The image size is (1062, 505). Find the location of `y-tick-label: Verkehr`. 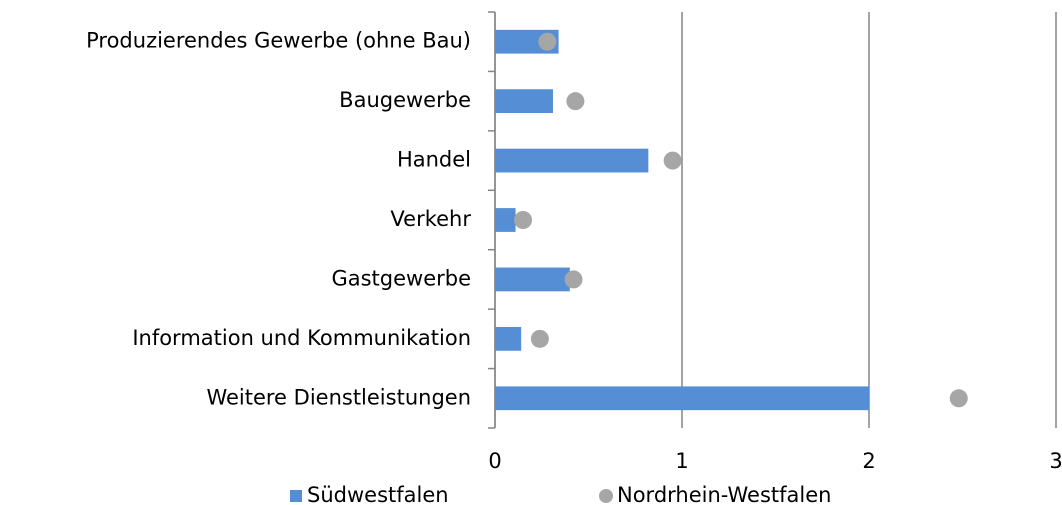

y-tick-label: Verkehr is located at coordinates (430, 219).